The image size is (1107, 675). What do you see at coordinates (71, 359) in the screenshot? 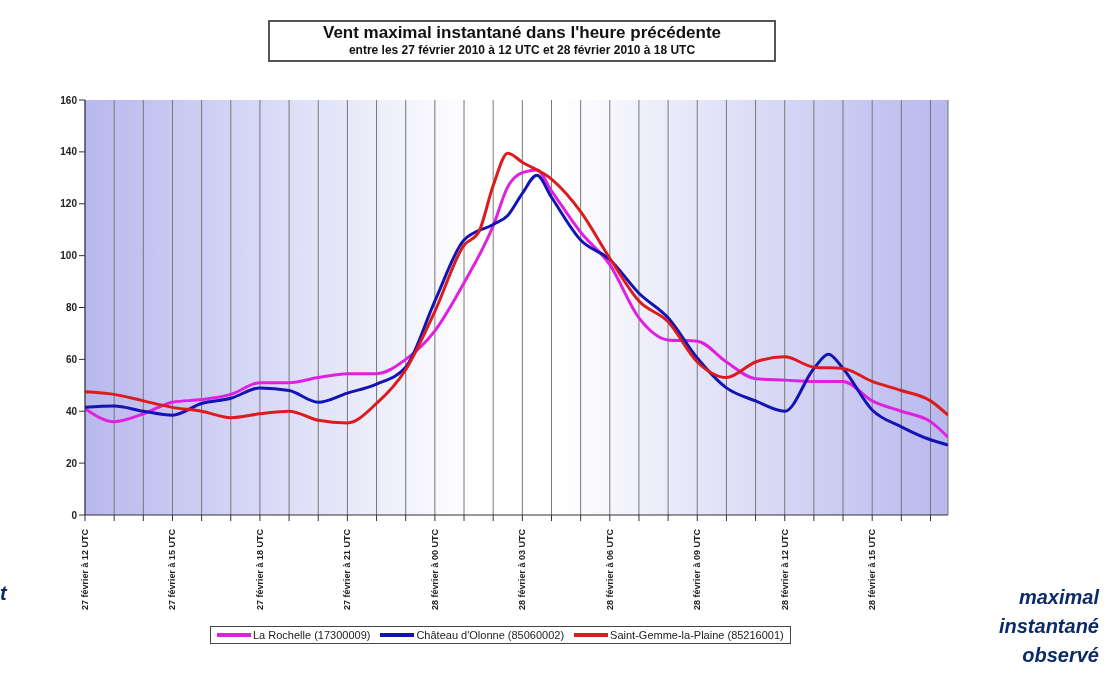
I see `y-tick-label: 60` at bounding box center [71, 359].